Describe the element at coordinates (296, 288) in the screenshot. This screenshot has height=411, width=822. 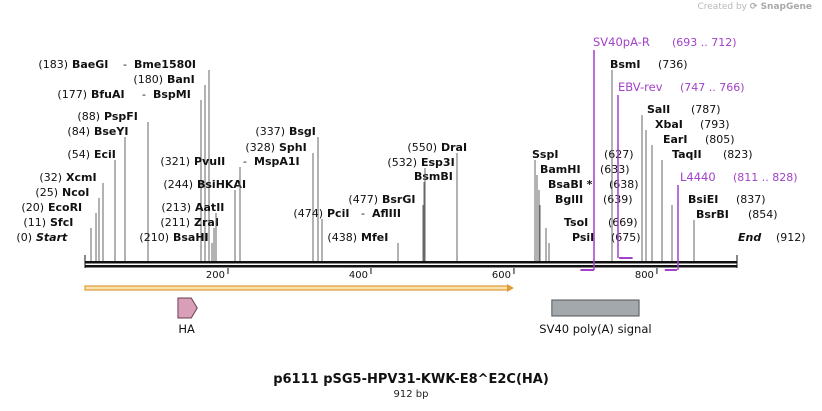
I see `orf-bar` at that location.